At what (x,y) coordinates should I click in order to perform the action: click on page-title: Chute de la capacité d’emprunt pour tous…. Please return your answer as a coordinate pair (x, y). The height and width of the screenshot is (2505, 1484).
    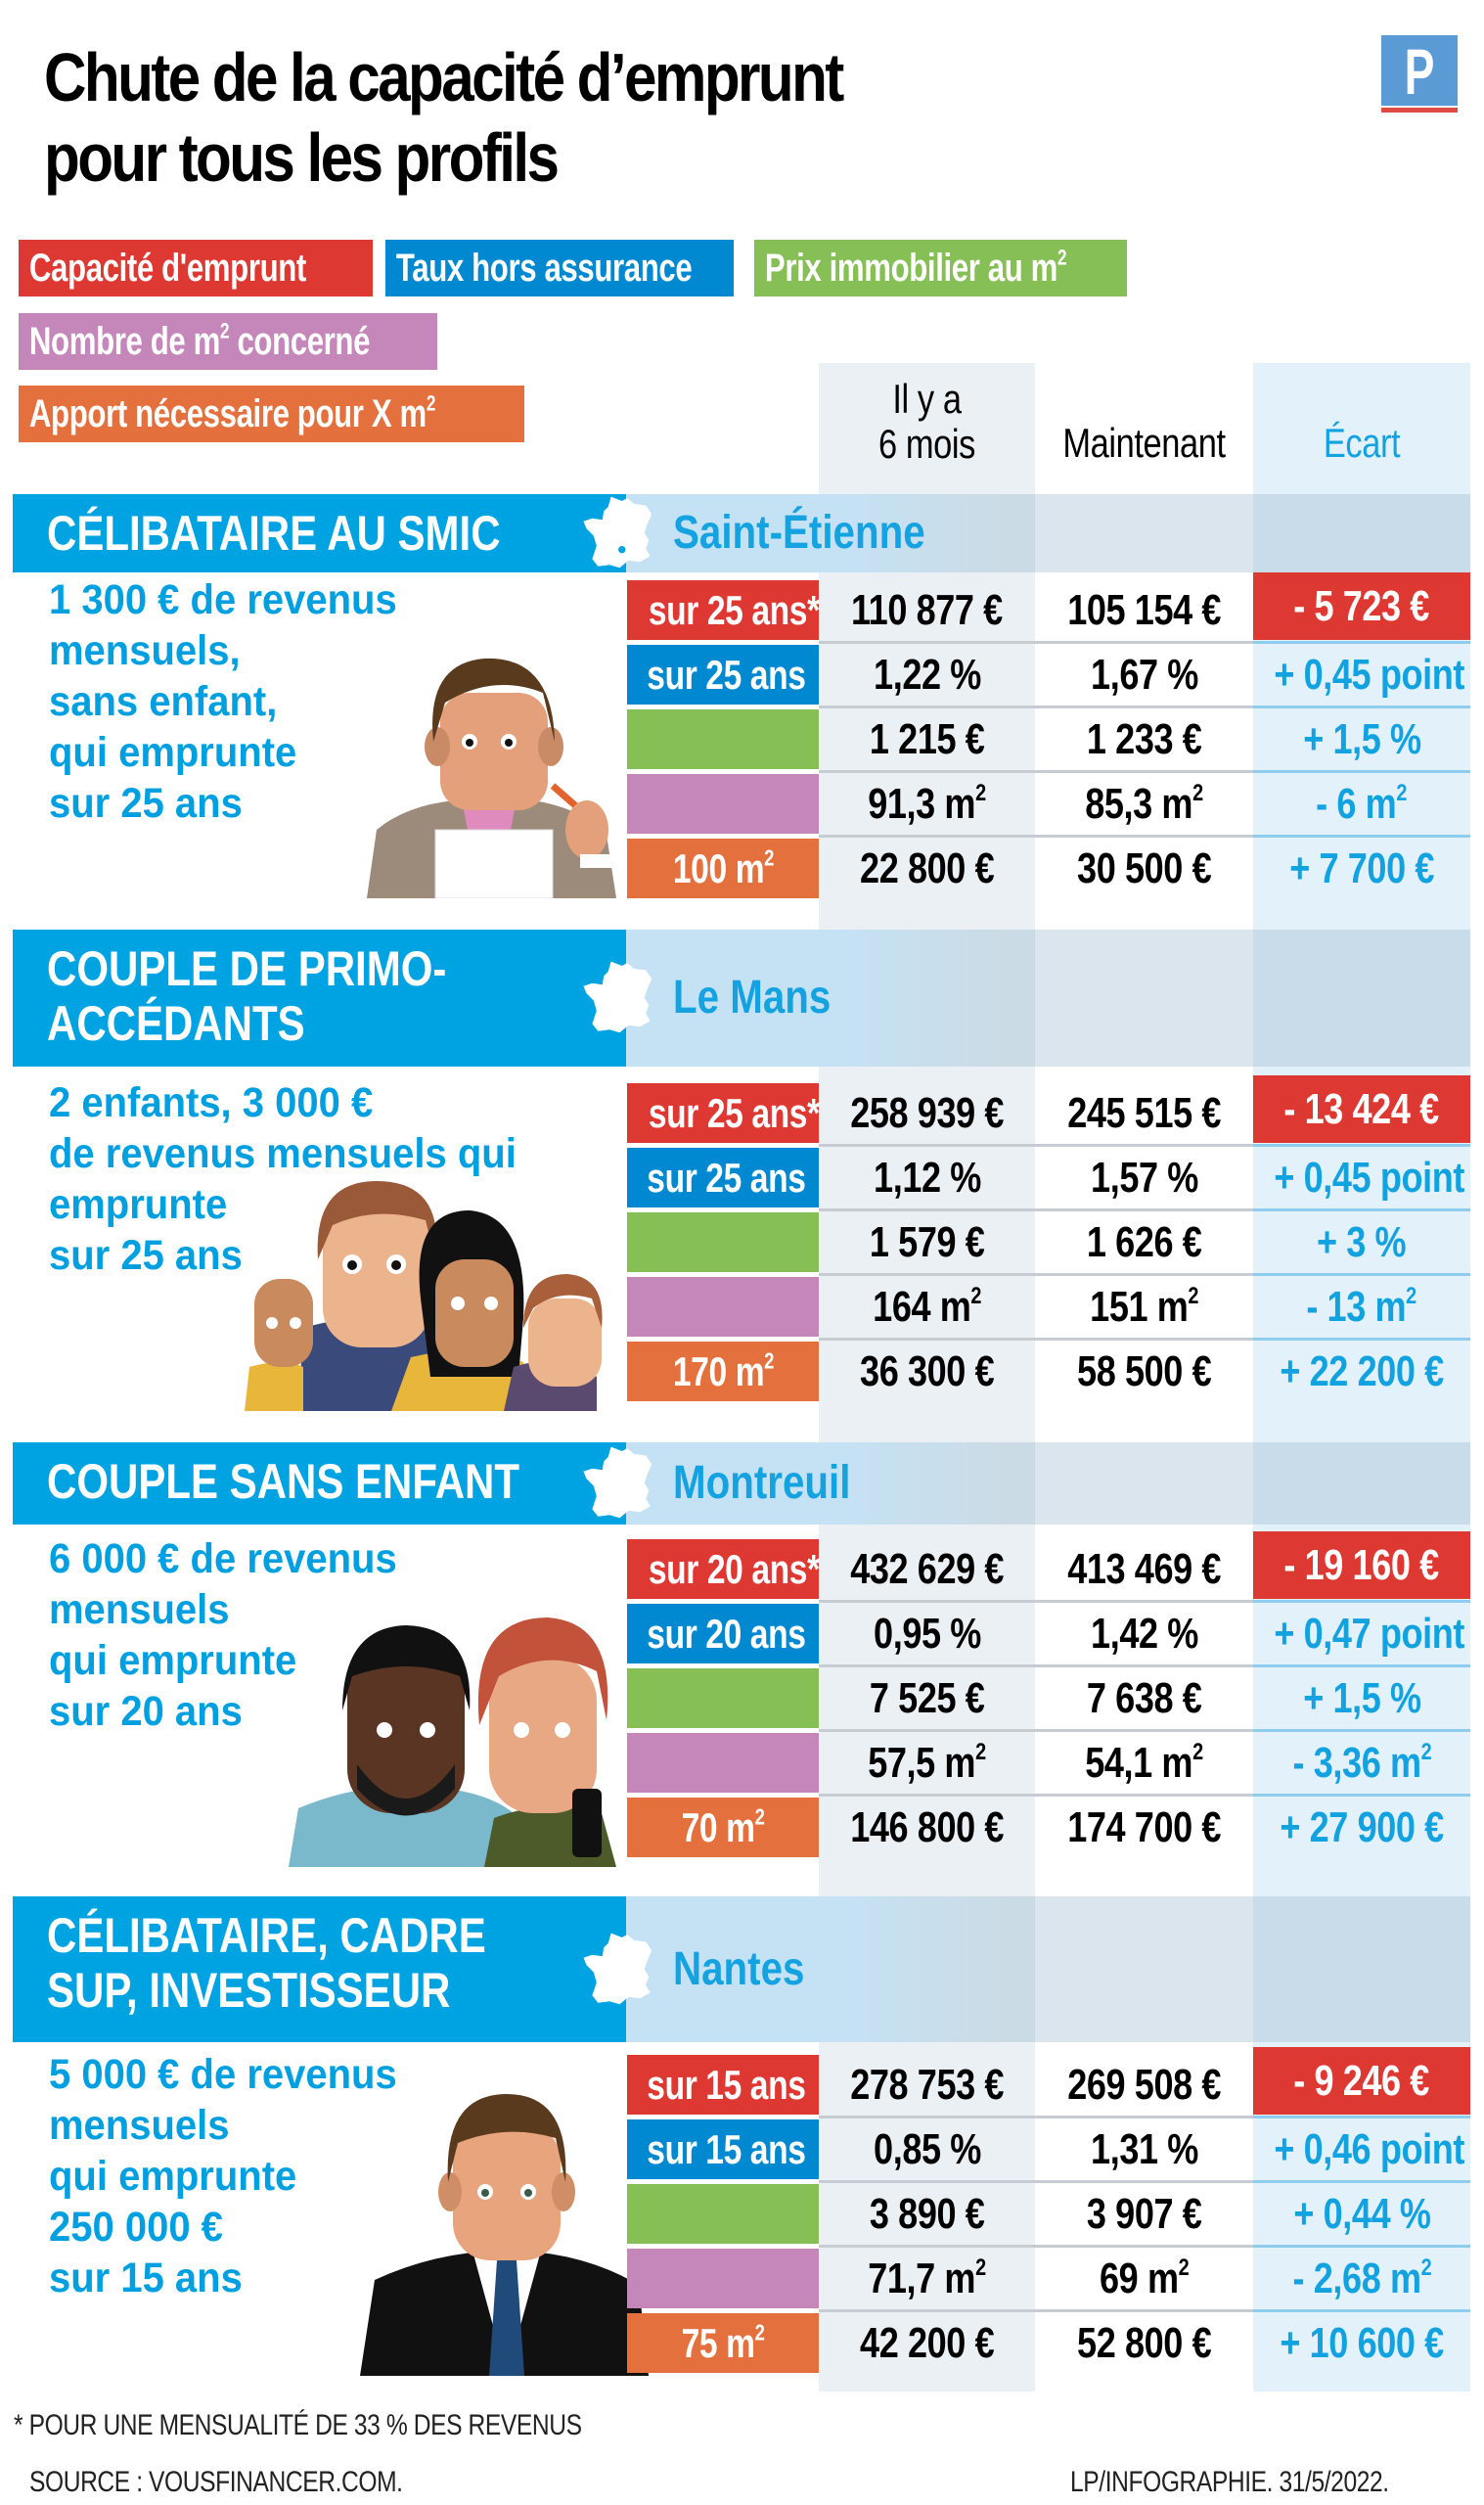
    Looking at the image, I should click on (444, 117).